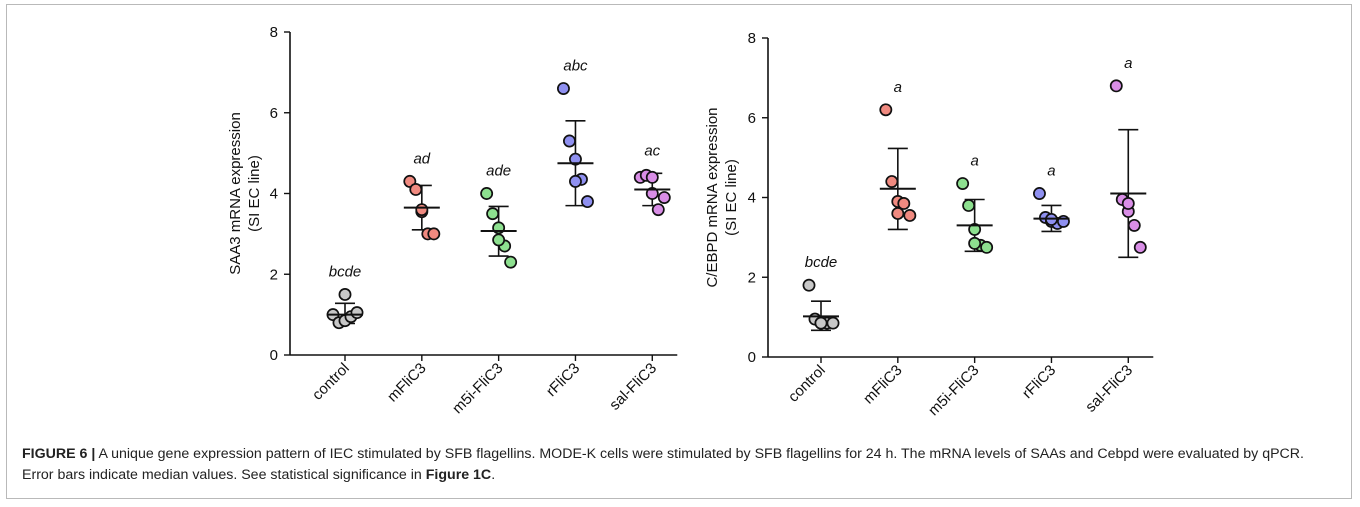  I want to click on significance-label: ac, so click(652, 150).